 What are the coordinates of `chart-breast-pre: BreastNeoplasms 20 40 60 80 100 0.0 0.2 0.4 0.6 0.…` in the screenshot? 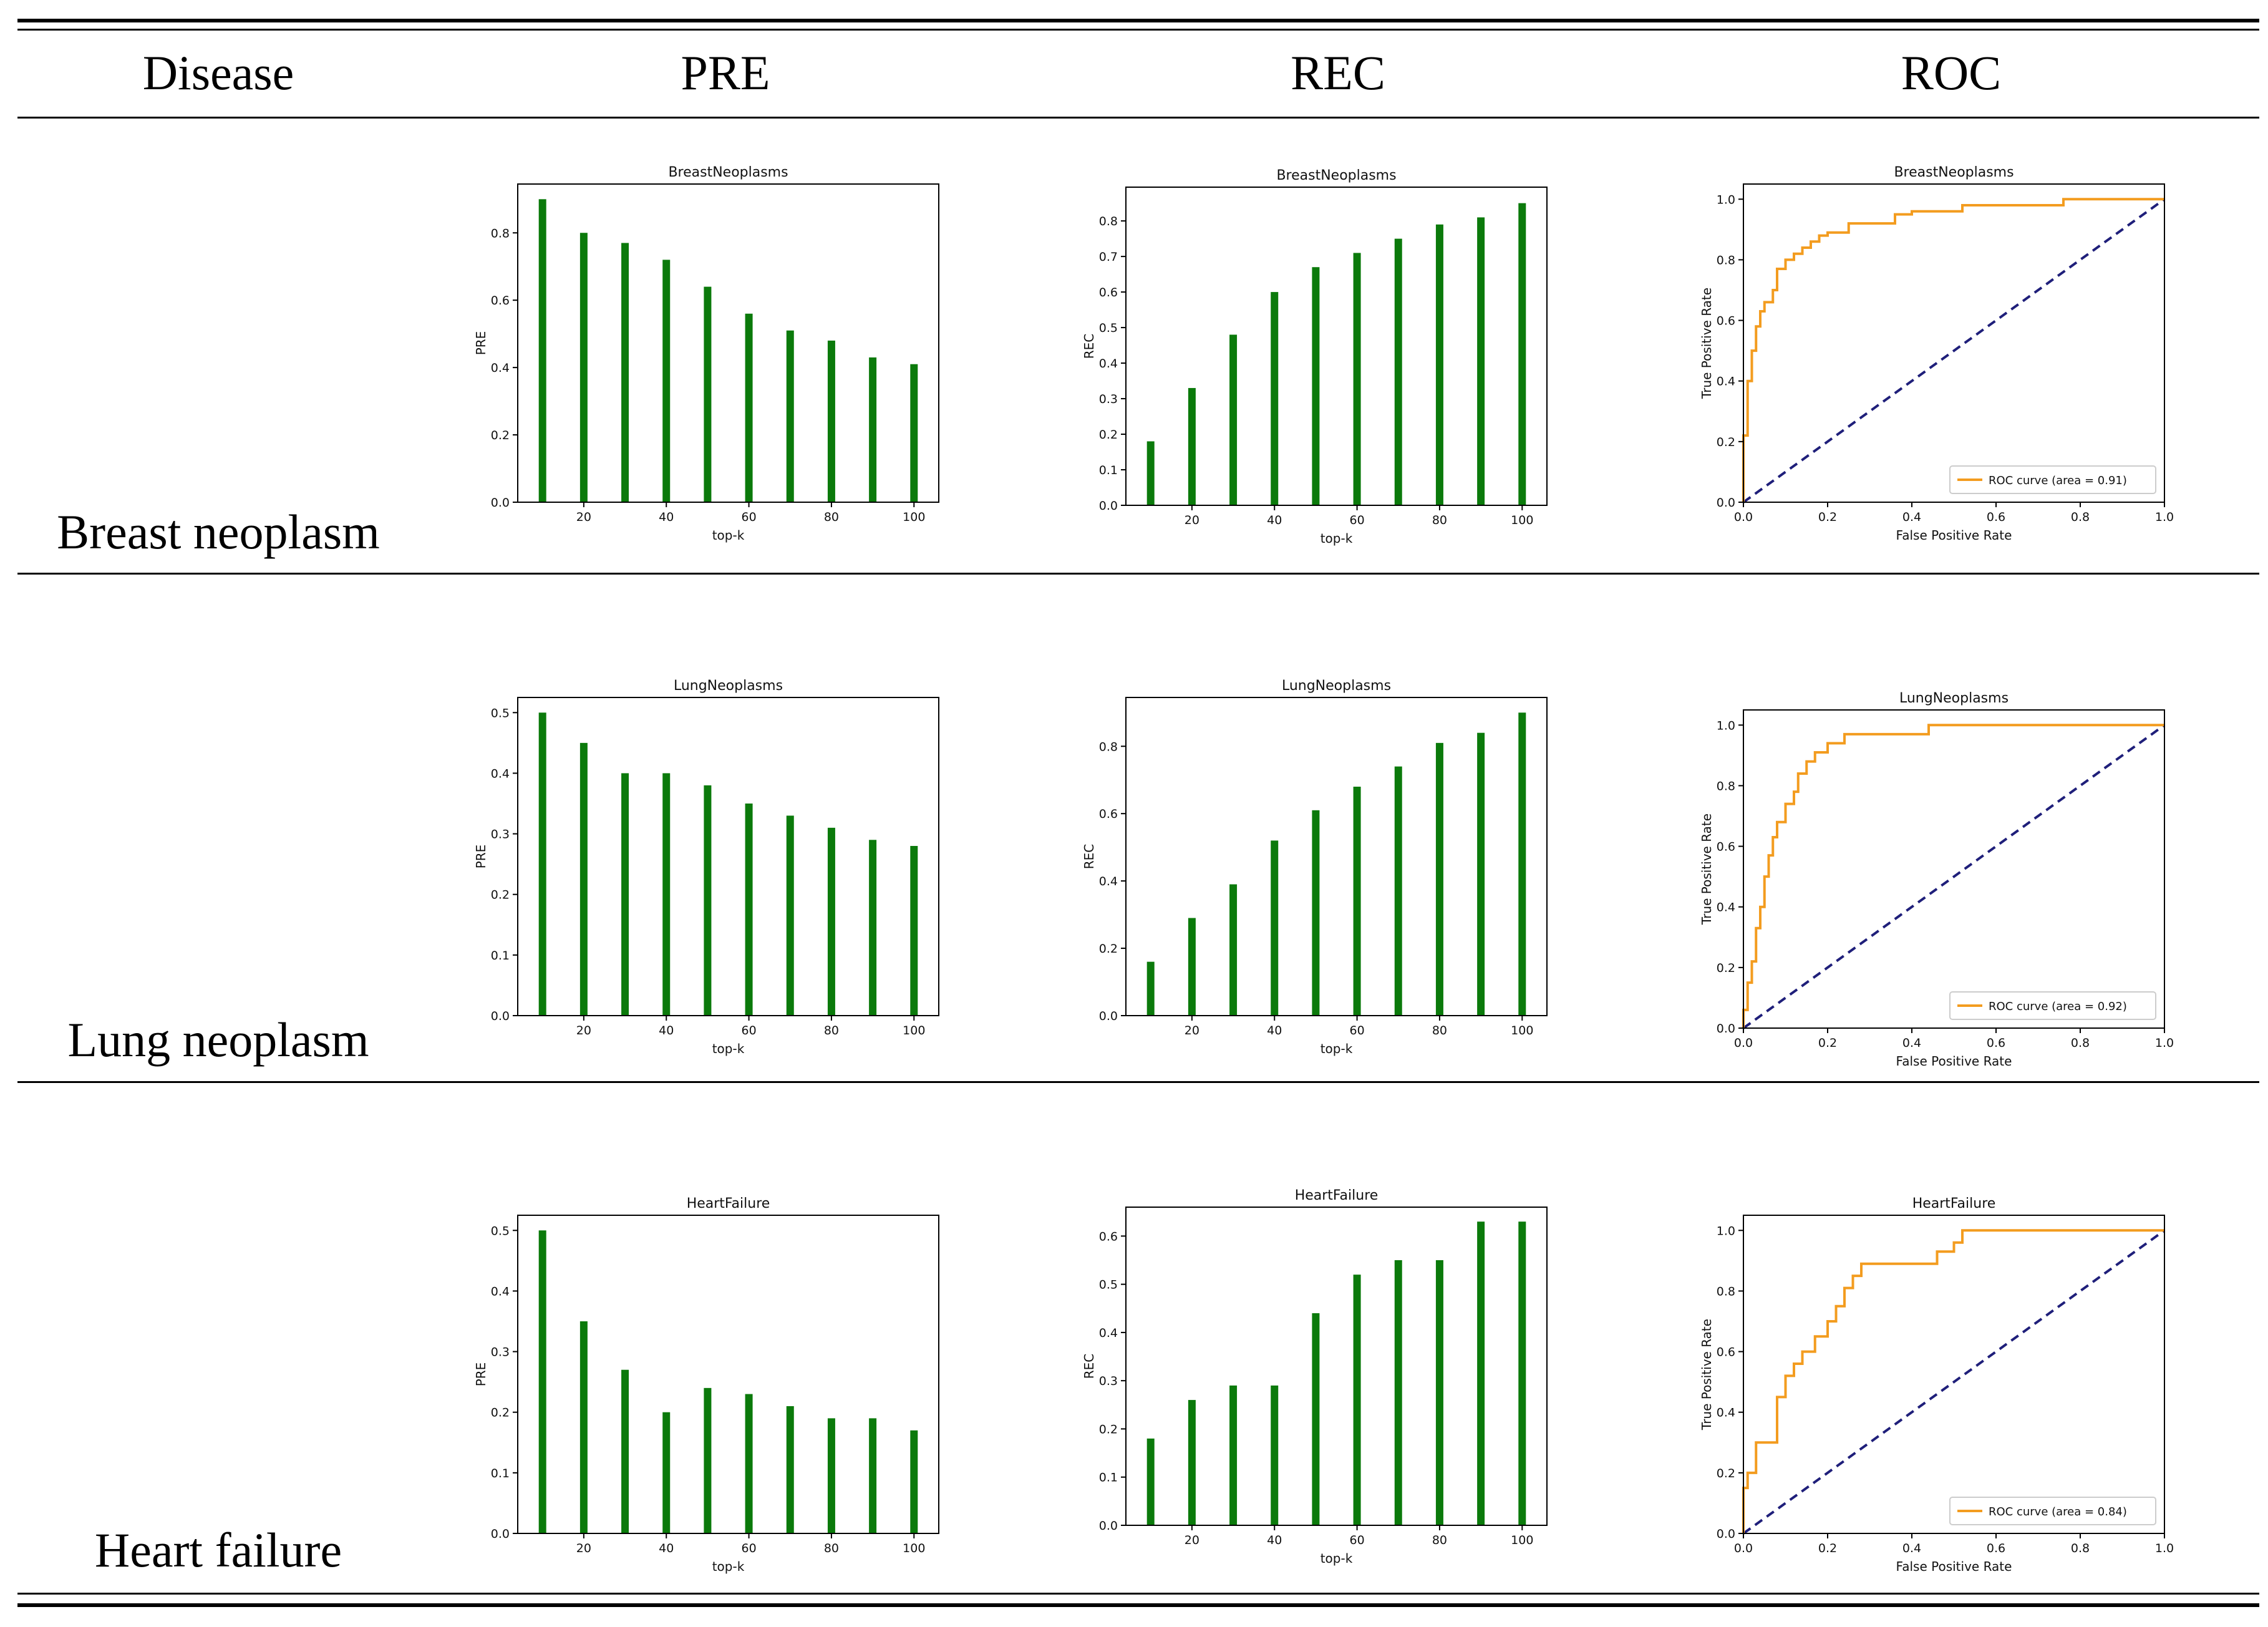 It's located at (706, 354).